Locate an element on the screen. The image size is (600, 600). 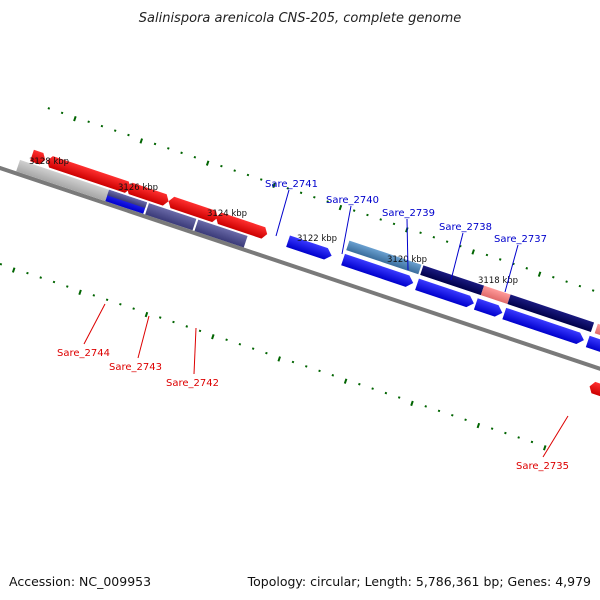
kbp-tick-label: 3128 kbp is located at coordinates (49, 162).